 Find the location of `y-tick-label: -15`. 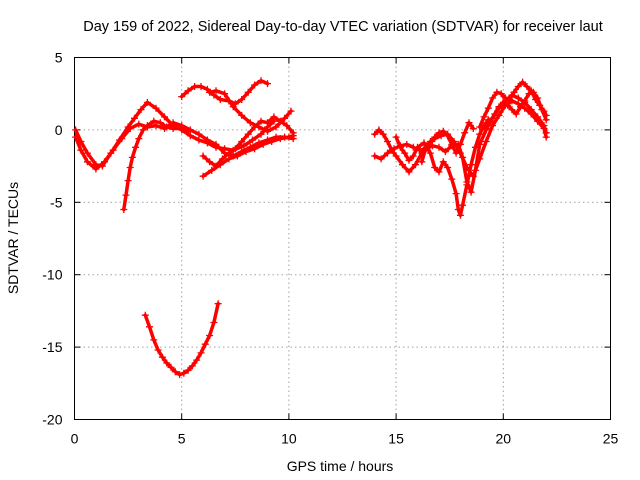

y-tick-label: -15 is located at coordinates (52, 347).